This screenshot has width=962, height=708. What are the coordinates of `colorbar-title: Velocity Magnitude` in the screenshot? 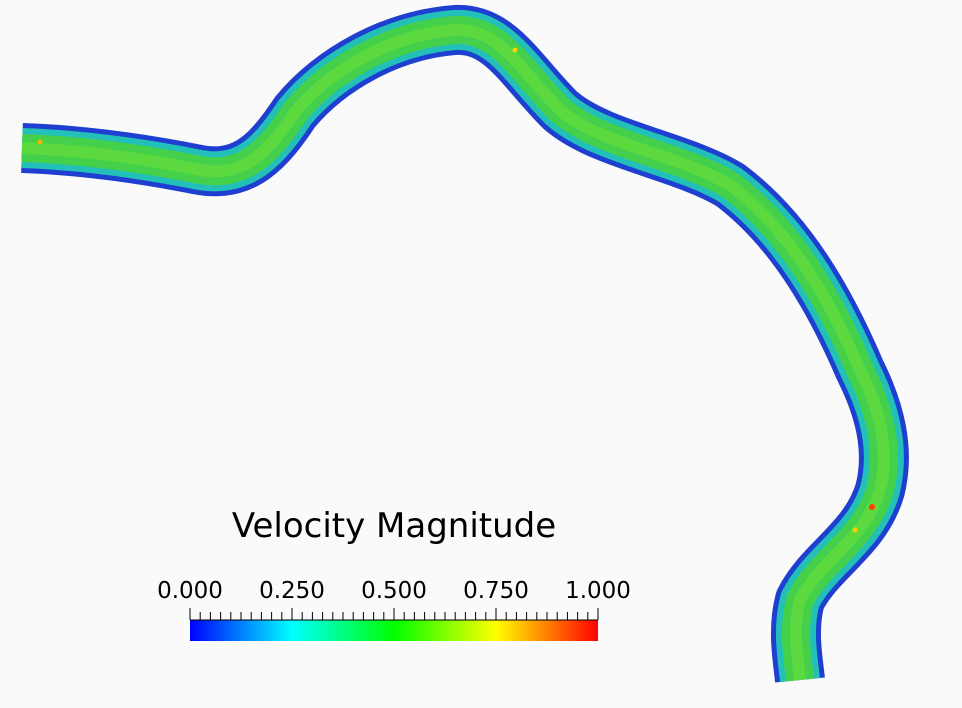 It's located at (394, 526).